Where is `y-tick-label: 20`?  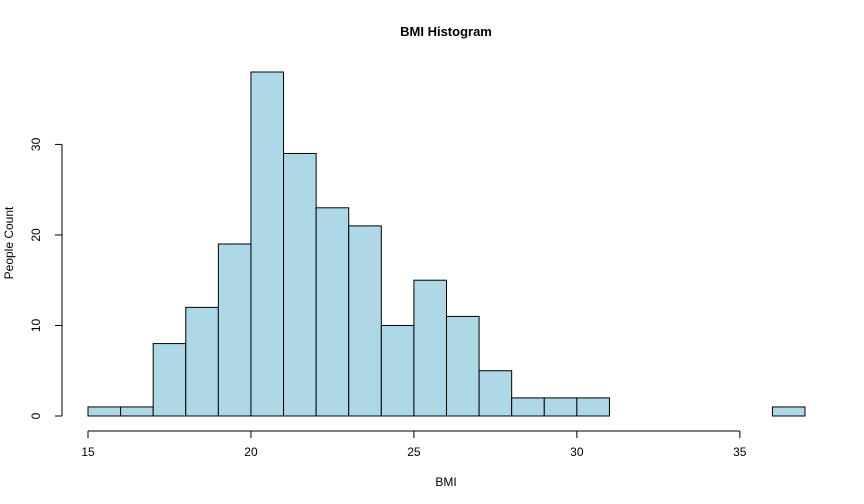 y-tick-label: 20 is located at coordinates (36, 235).